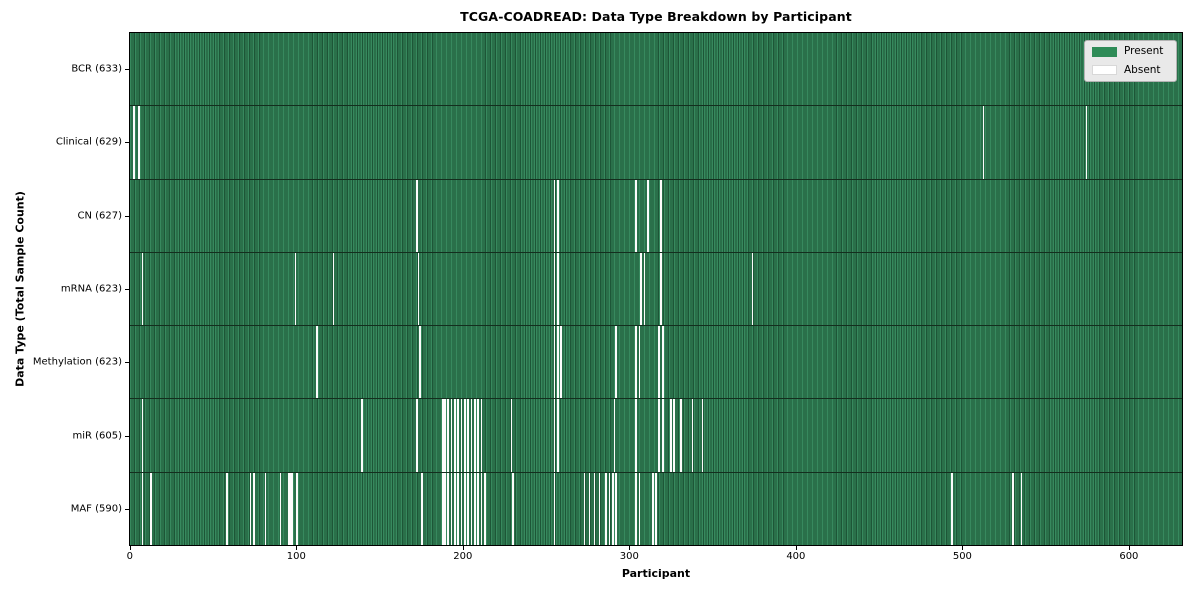 The image size is (1200, 600). Describe the element at coordinates (463, 556) in the screenshot. I see `x-tick-label: 200` at that location.